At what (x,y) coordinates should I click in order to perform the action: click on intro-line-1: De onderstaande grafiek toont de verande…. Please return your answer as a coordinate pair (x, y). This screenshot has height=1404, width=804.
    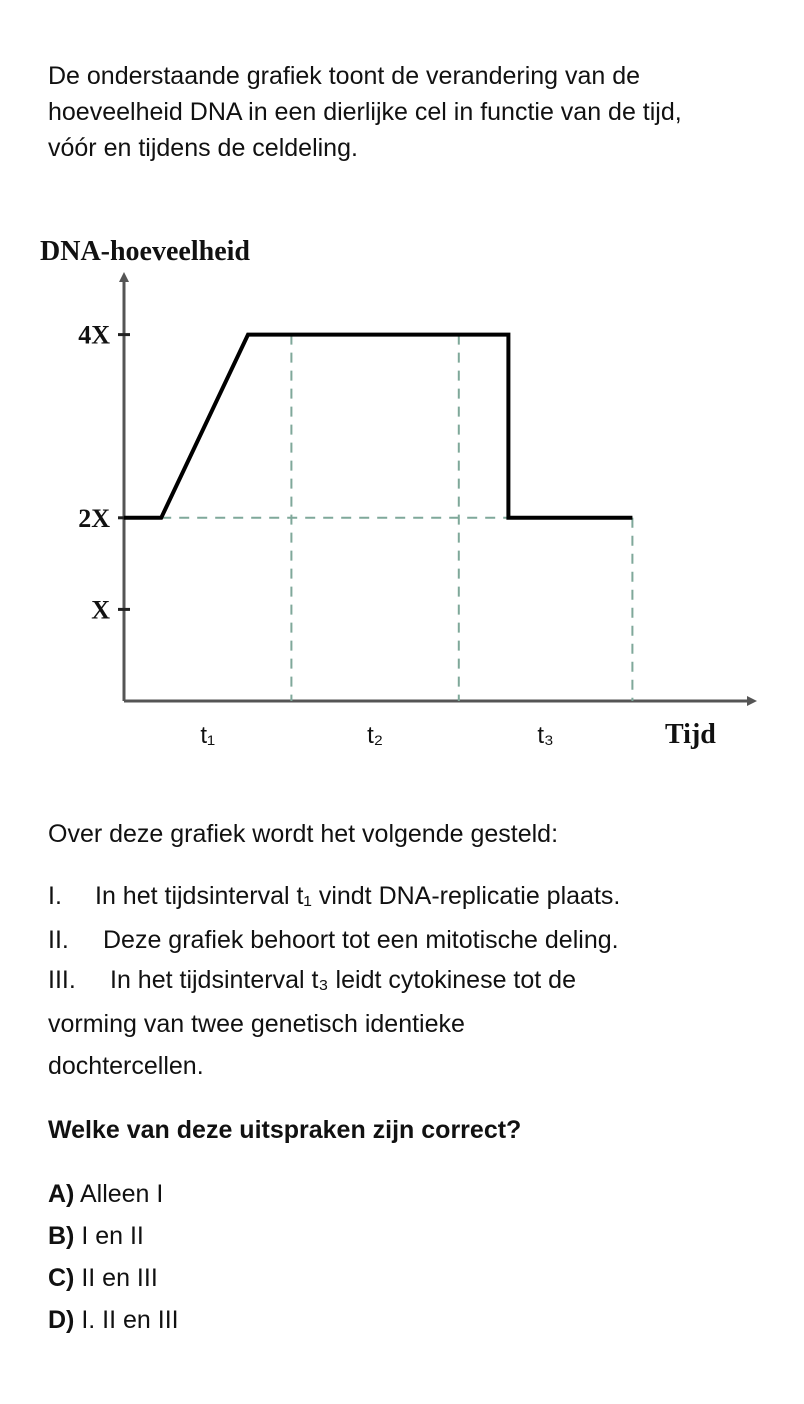
    Looking at the image, I should click on (344, 76).